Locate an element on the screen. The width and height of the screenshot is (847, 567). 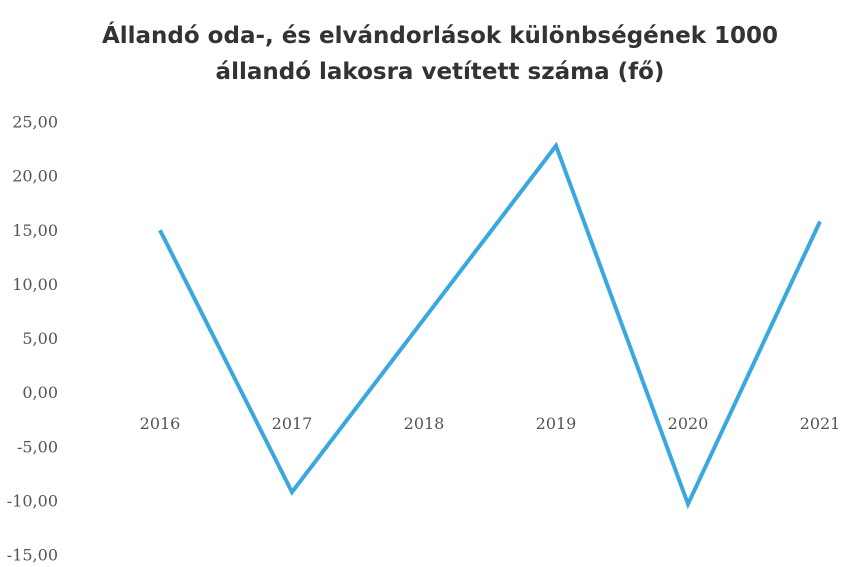
y-tick-label: 5,00 is located at coordinates (40, 338).